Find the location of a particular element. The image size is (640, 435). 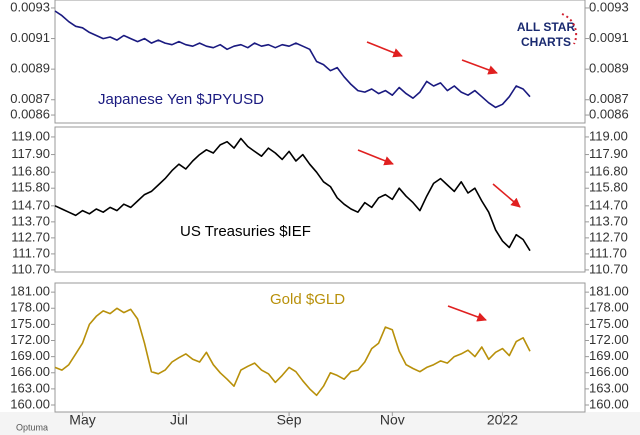

annotation: US Treasuries $IEF is located at coordinates (245, 231).